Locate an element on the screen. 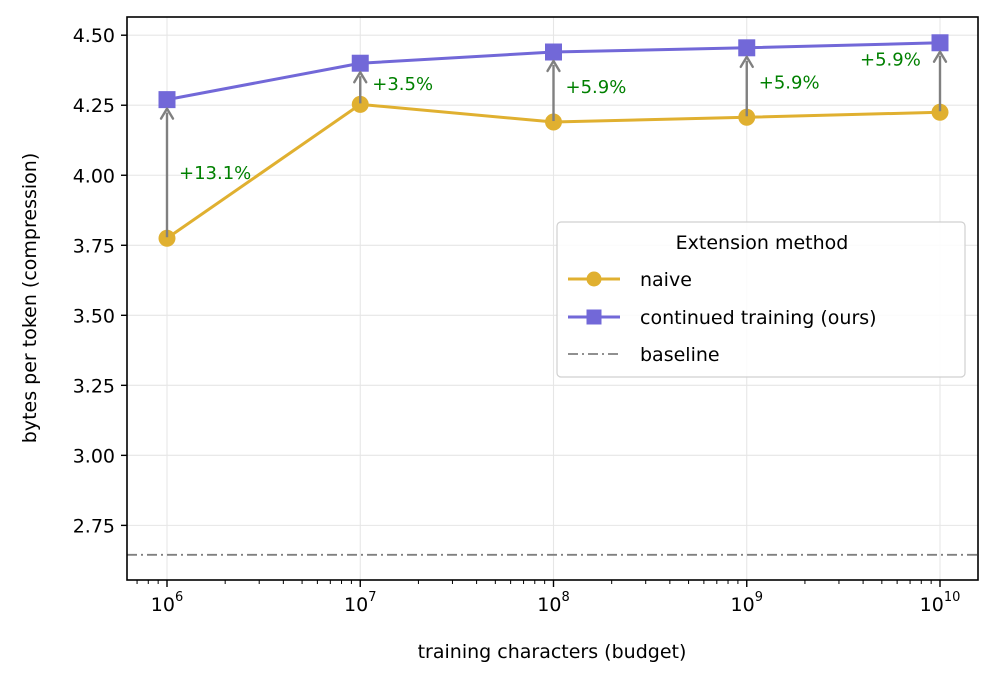  legend-items: naive continued training (ours) baseline is located at coordinates (722, 317).